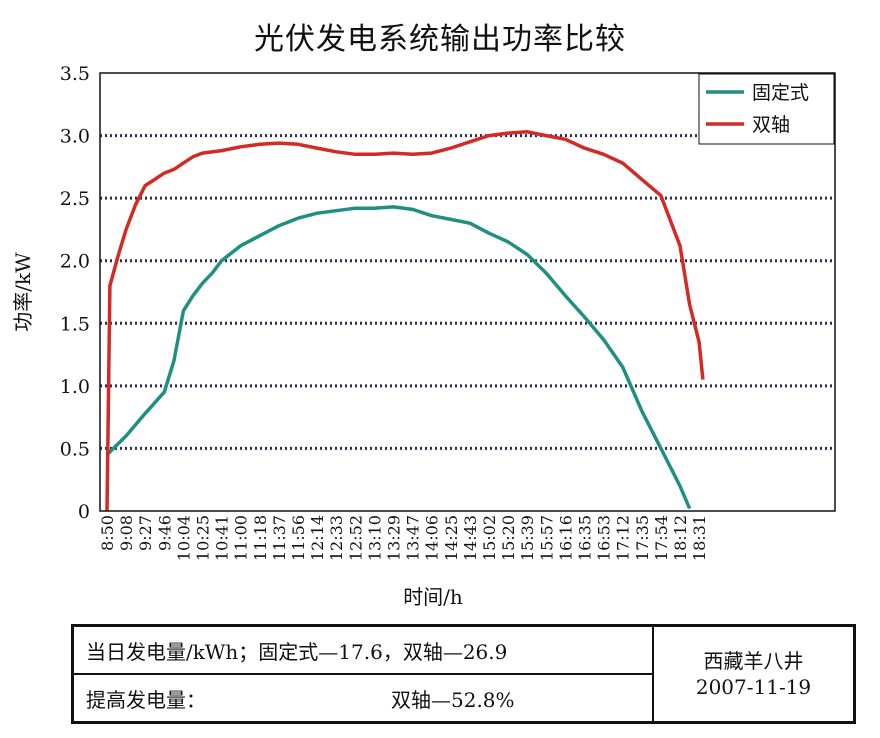 This screenshot has width=880, height=738. Describe the element at coordinates (23, 292) in the screenshot. I see `y-axis-title: 功率/kW` at that location.